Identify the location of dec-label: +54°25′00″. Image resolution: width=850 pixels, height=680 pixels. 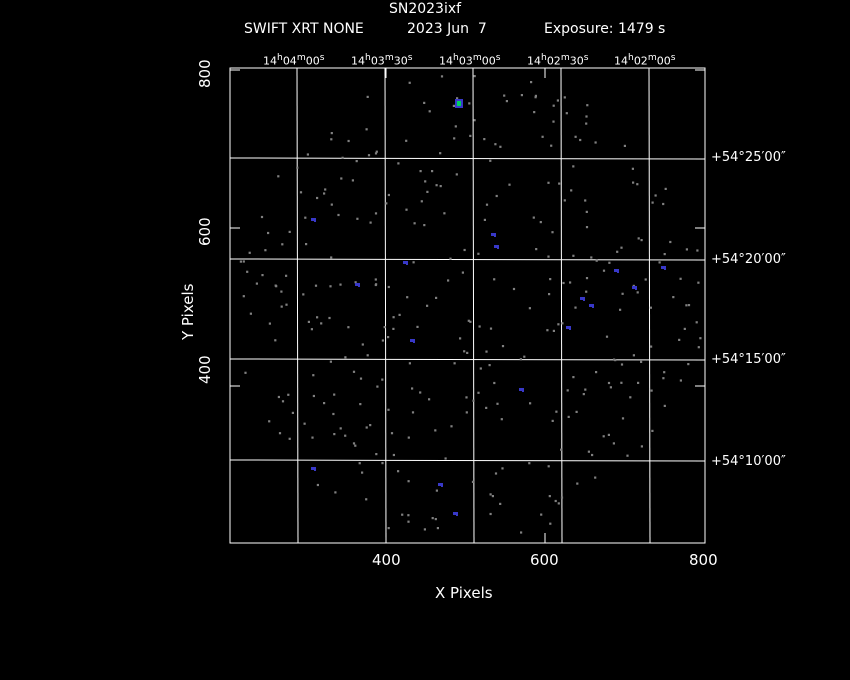
(748, 157).